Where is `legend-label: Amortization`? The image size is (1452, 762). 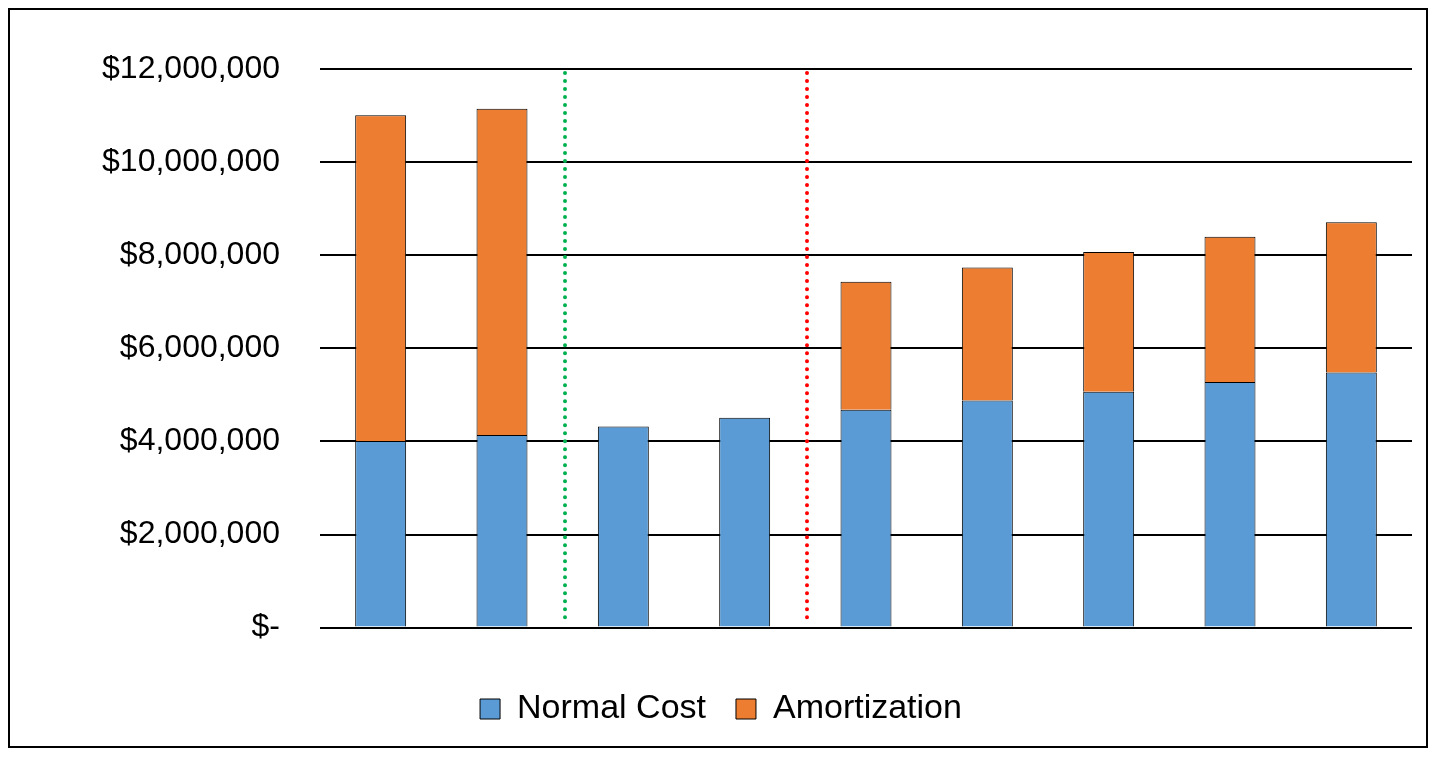
legend-label: Amortization is located at coordinates (867, 706).